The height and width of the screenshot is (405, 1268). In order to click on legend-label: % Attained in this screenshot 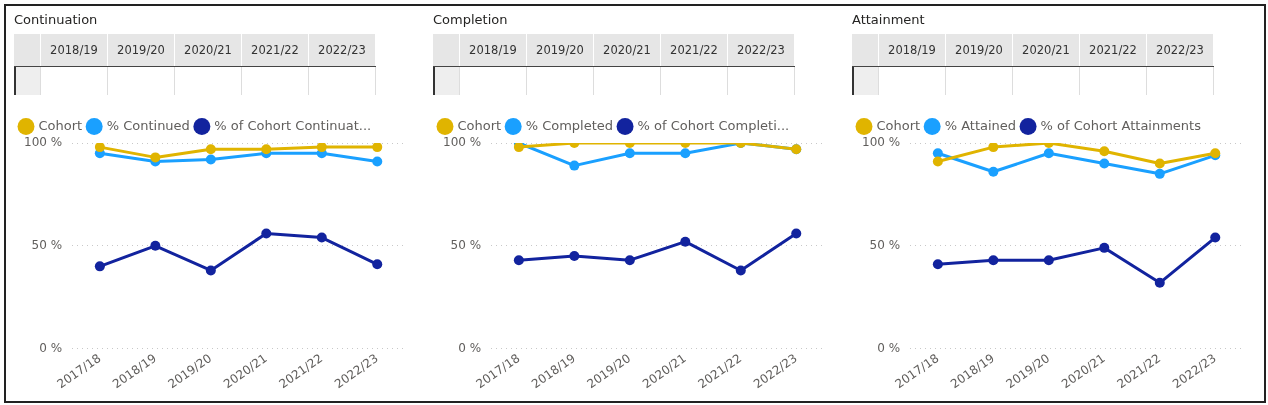, I will do `click(980, 125)`.